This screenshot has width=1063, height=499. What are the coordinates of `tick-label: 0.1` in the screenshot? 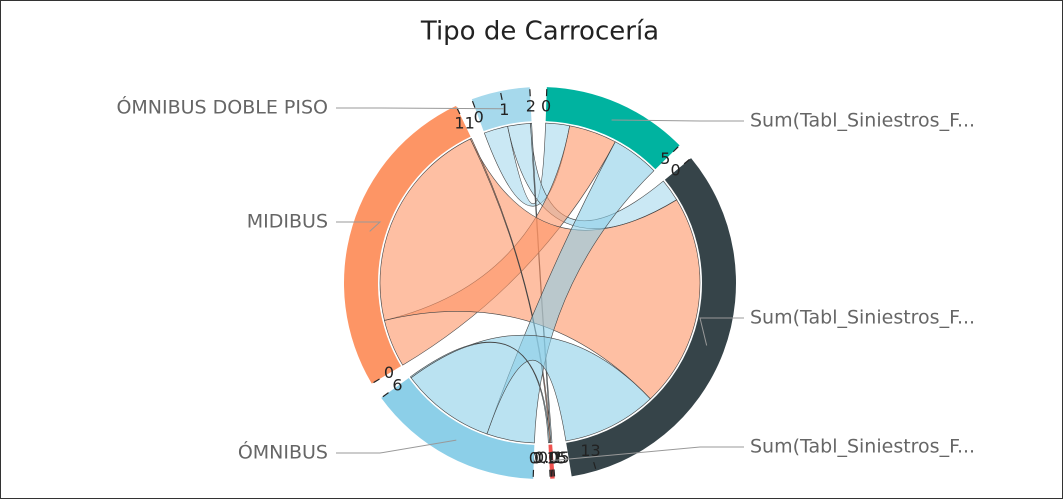 It's located at (550, 457).